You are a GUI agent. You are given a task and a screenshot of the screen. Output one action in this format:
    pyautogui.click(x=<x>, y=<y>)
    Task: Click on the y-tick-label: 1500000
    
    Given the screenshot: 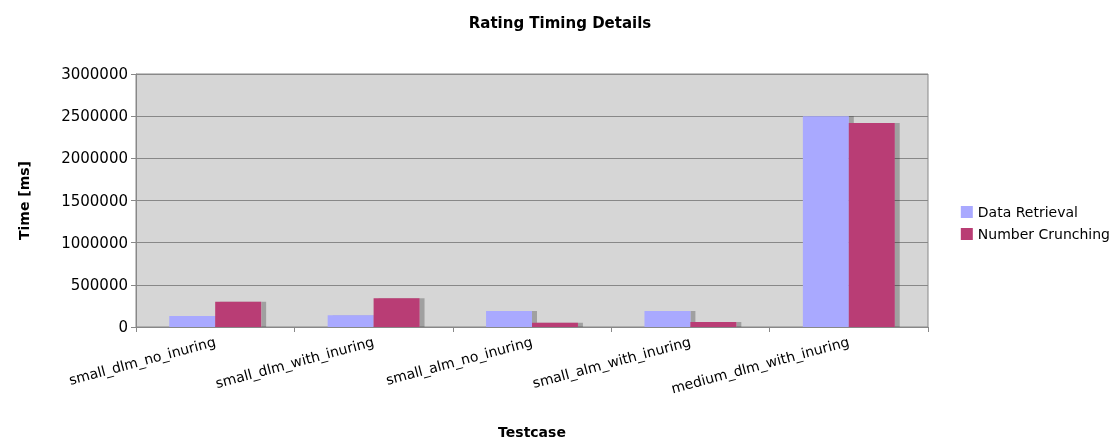 What is the action you would take?
    pyautogui.click(x=94, y=200)
    